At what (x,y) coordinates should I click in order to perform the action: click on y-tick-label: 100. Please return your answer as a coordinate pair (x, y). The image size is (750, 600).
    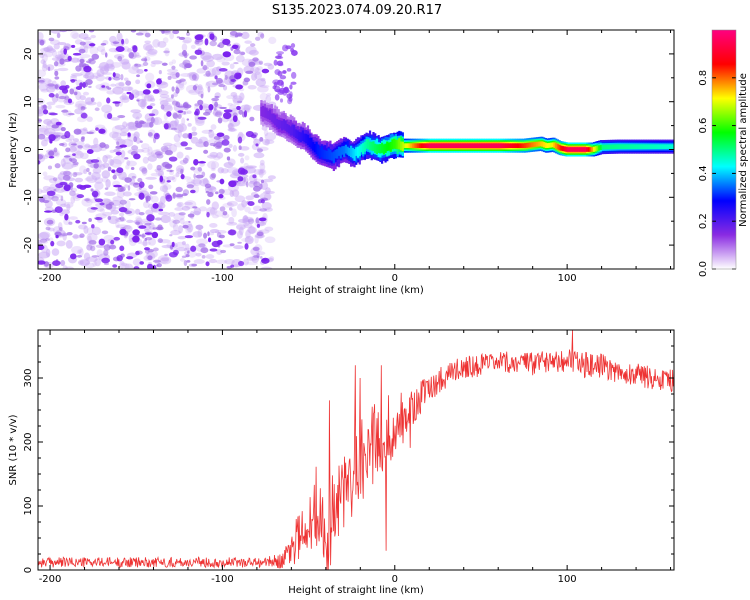
    Looking at the image, I should click on (28, 505).